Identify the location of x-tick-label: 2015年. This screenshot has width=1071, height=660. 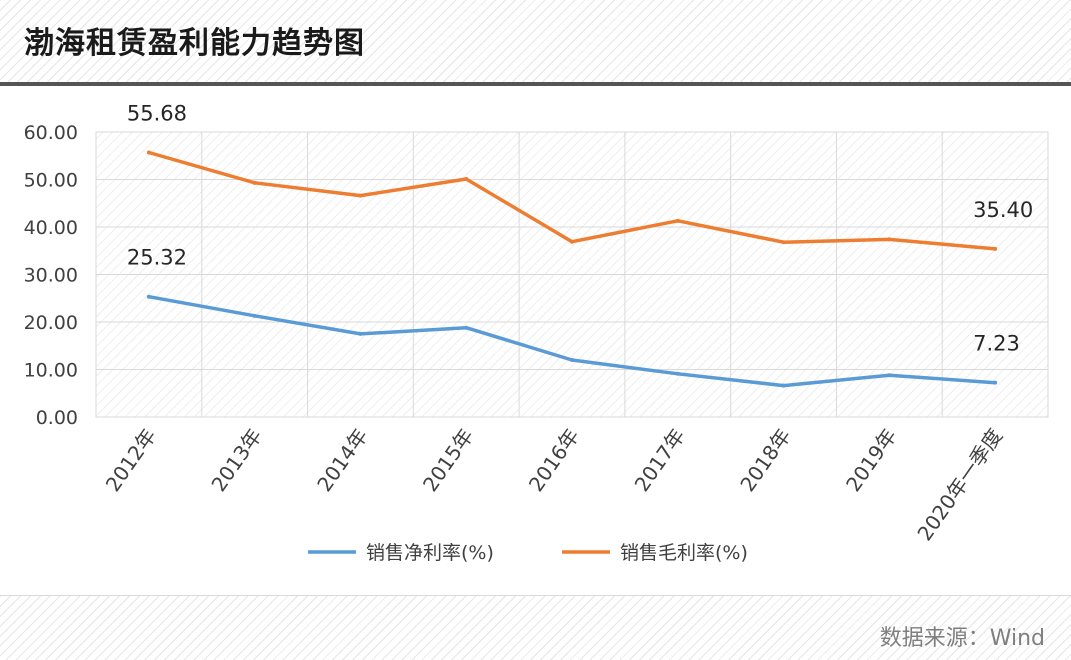
(448, 460).